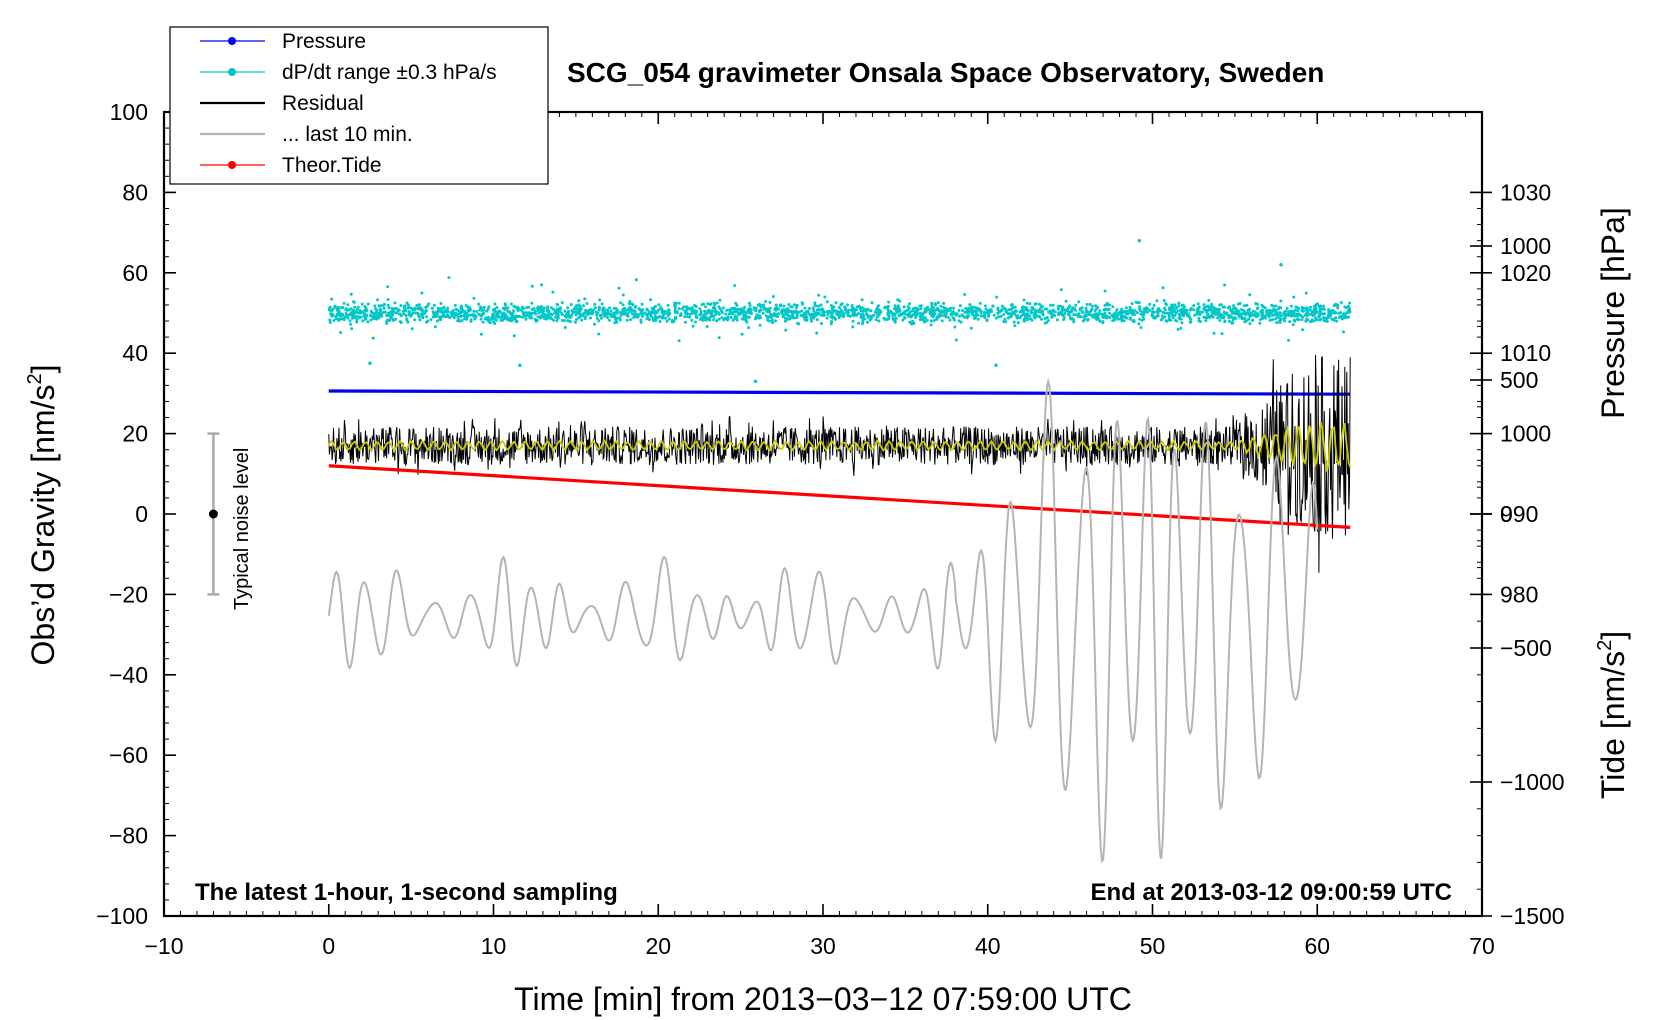 Image resolution: width=1660 pixels, height=1020 pixels. I want to click on y-tick-label: −80, so click(128, 836).